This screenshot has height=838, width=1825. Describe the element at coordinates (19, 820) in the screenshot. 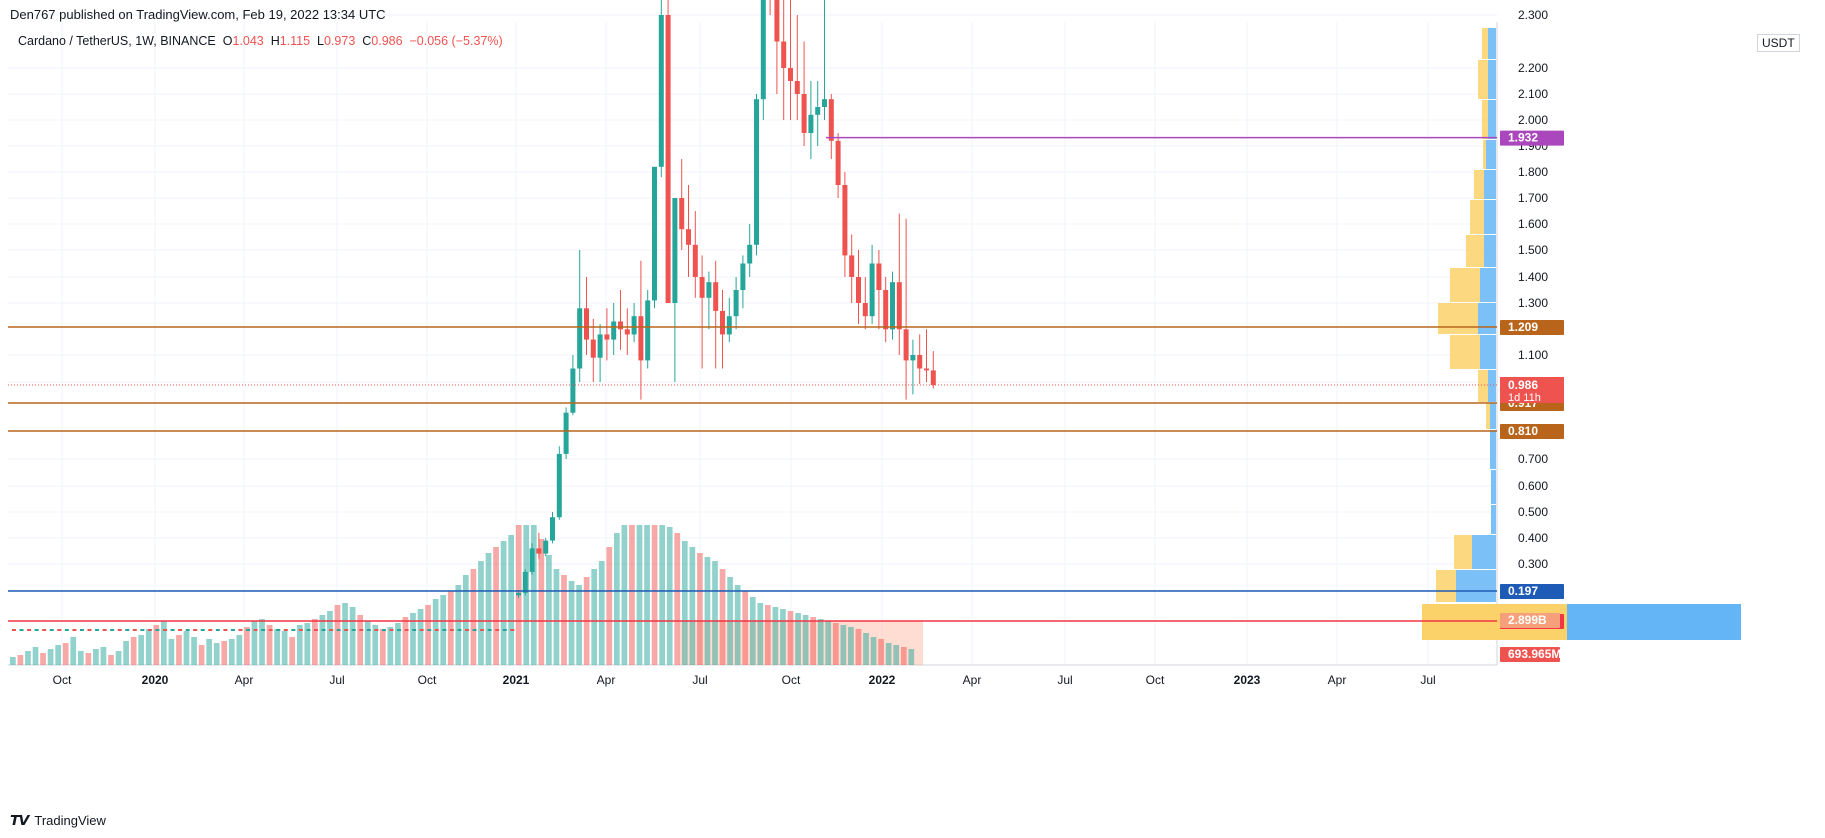

I see `tradingview-logo-icon: 𝙏𝙑` at that location.